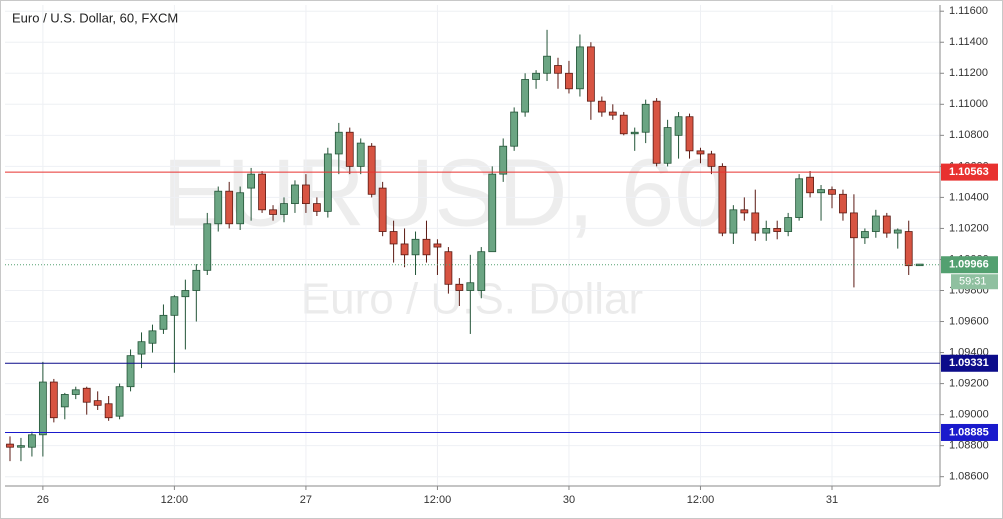 This screenshot has width=1003, height=519. What do you see at coordinates (969, 197) in the screenshot?
I see `y-tick-label: 1.10400` at bounding box center [969, 197].